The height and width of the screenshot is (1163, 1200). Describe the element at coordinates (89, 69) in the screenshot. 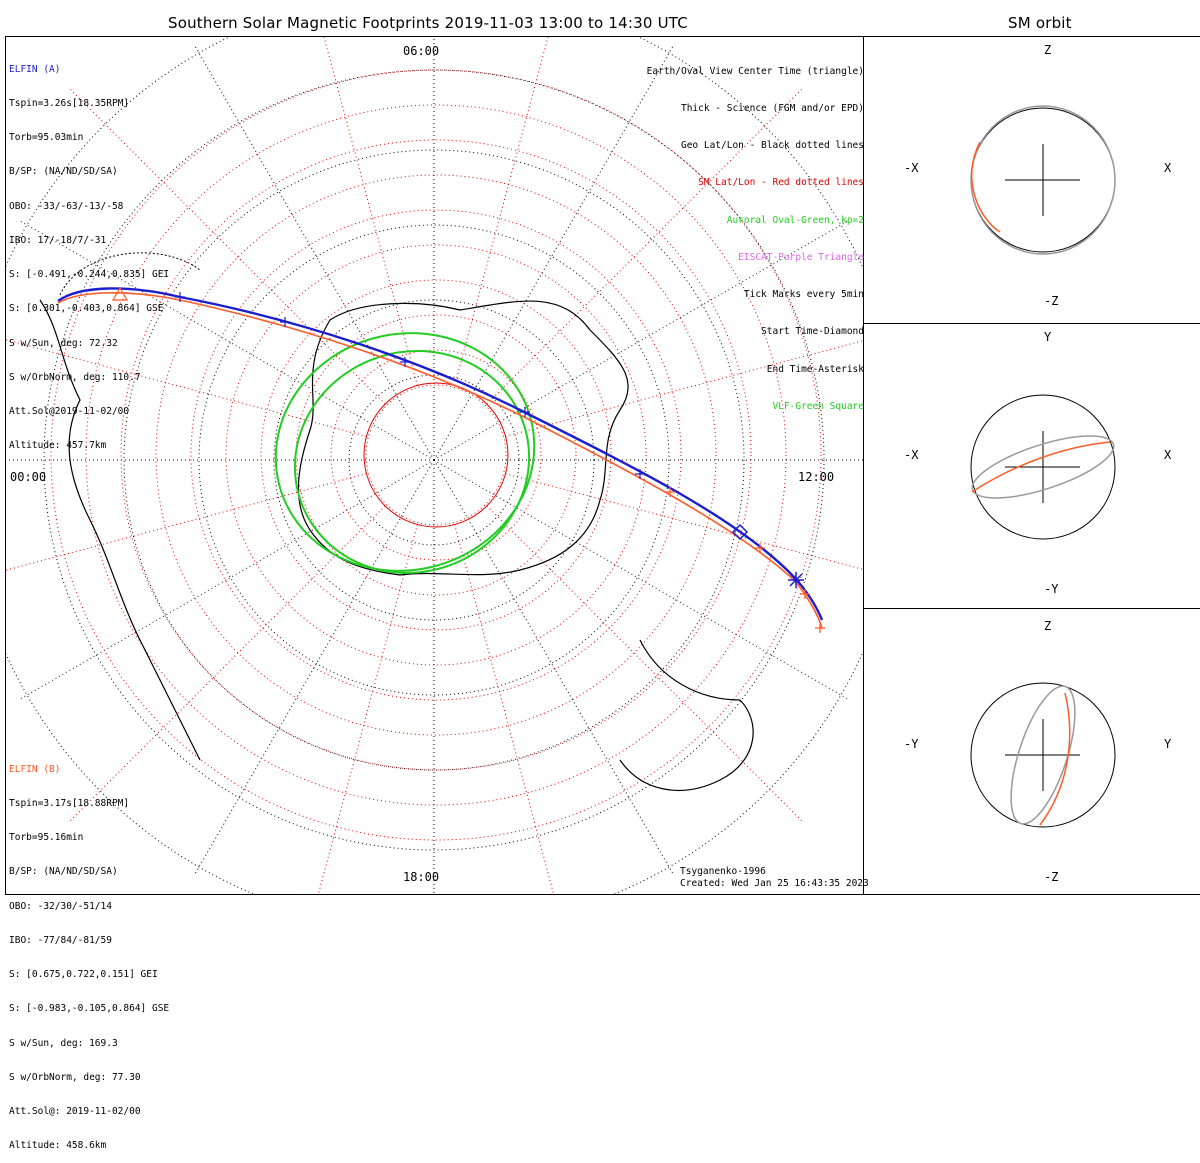

I see `probe-a-name: ELFIN (A)` at that location.